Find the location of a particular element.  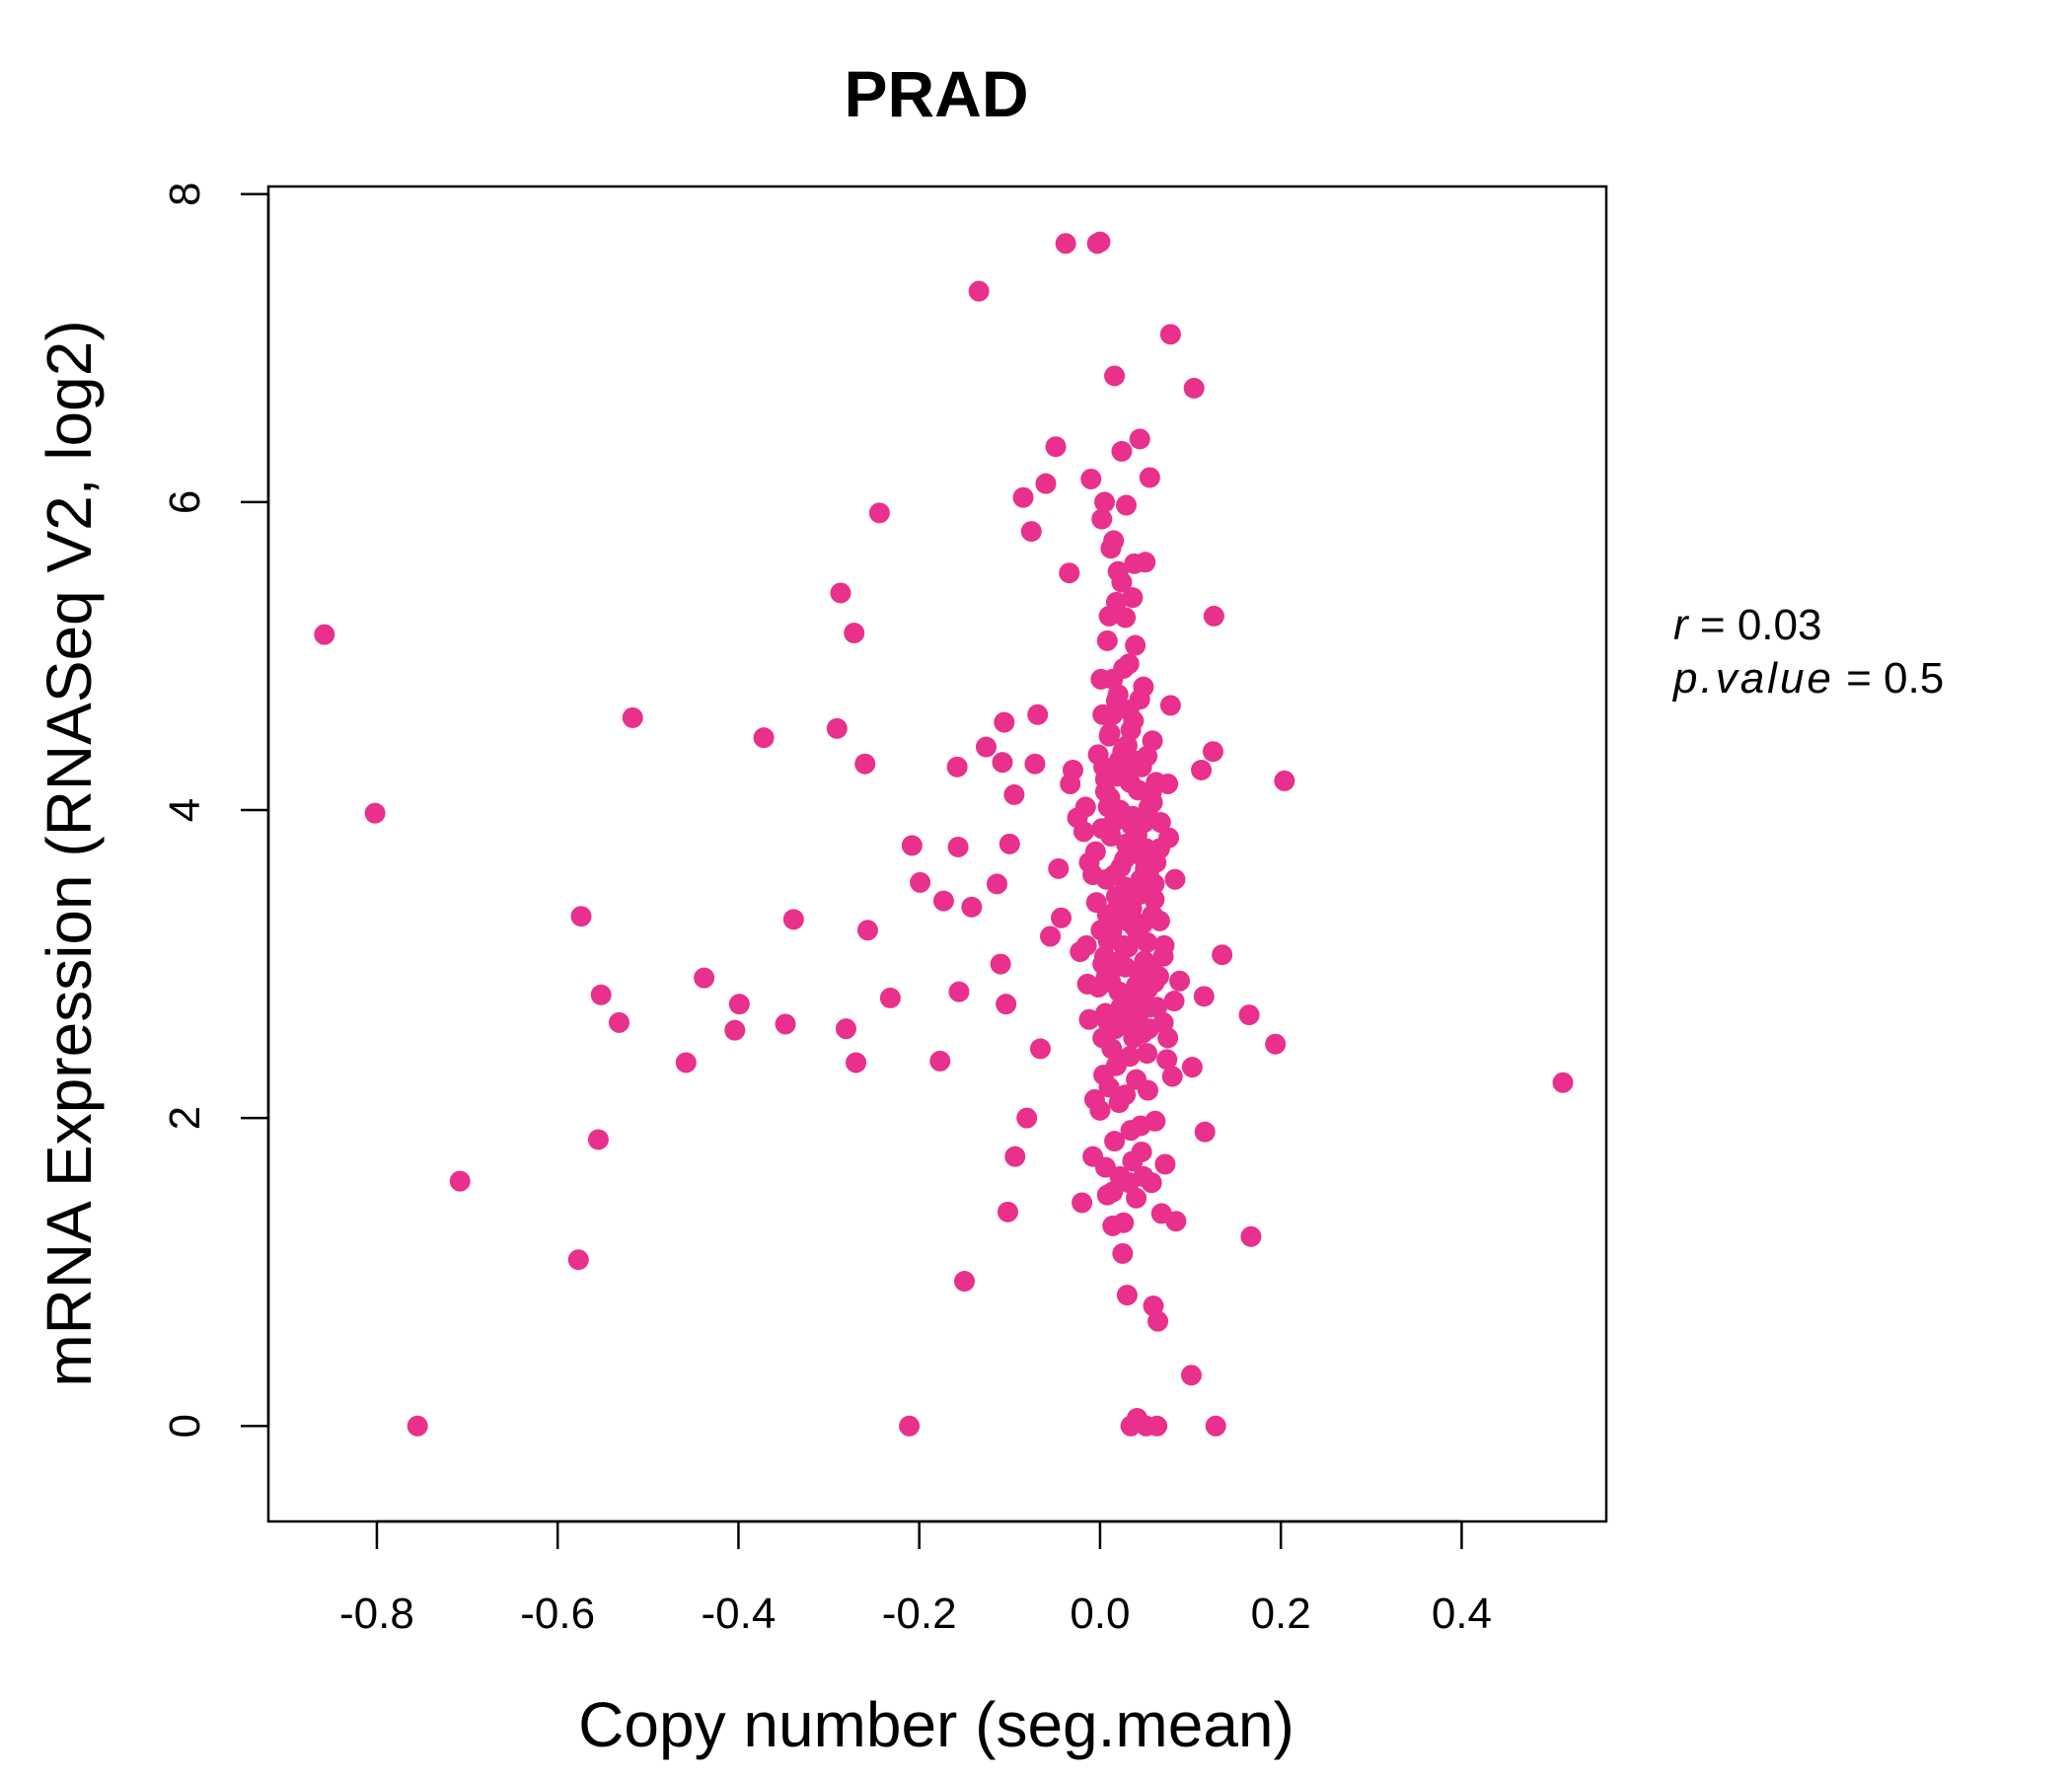

y-tick-label: 0 is located at coordinates (185, 1426).